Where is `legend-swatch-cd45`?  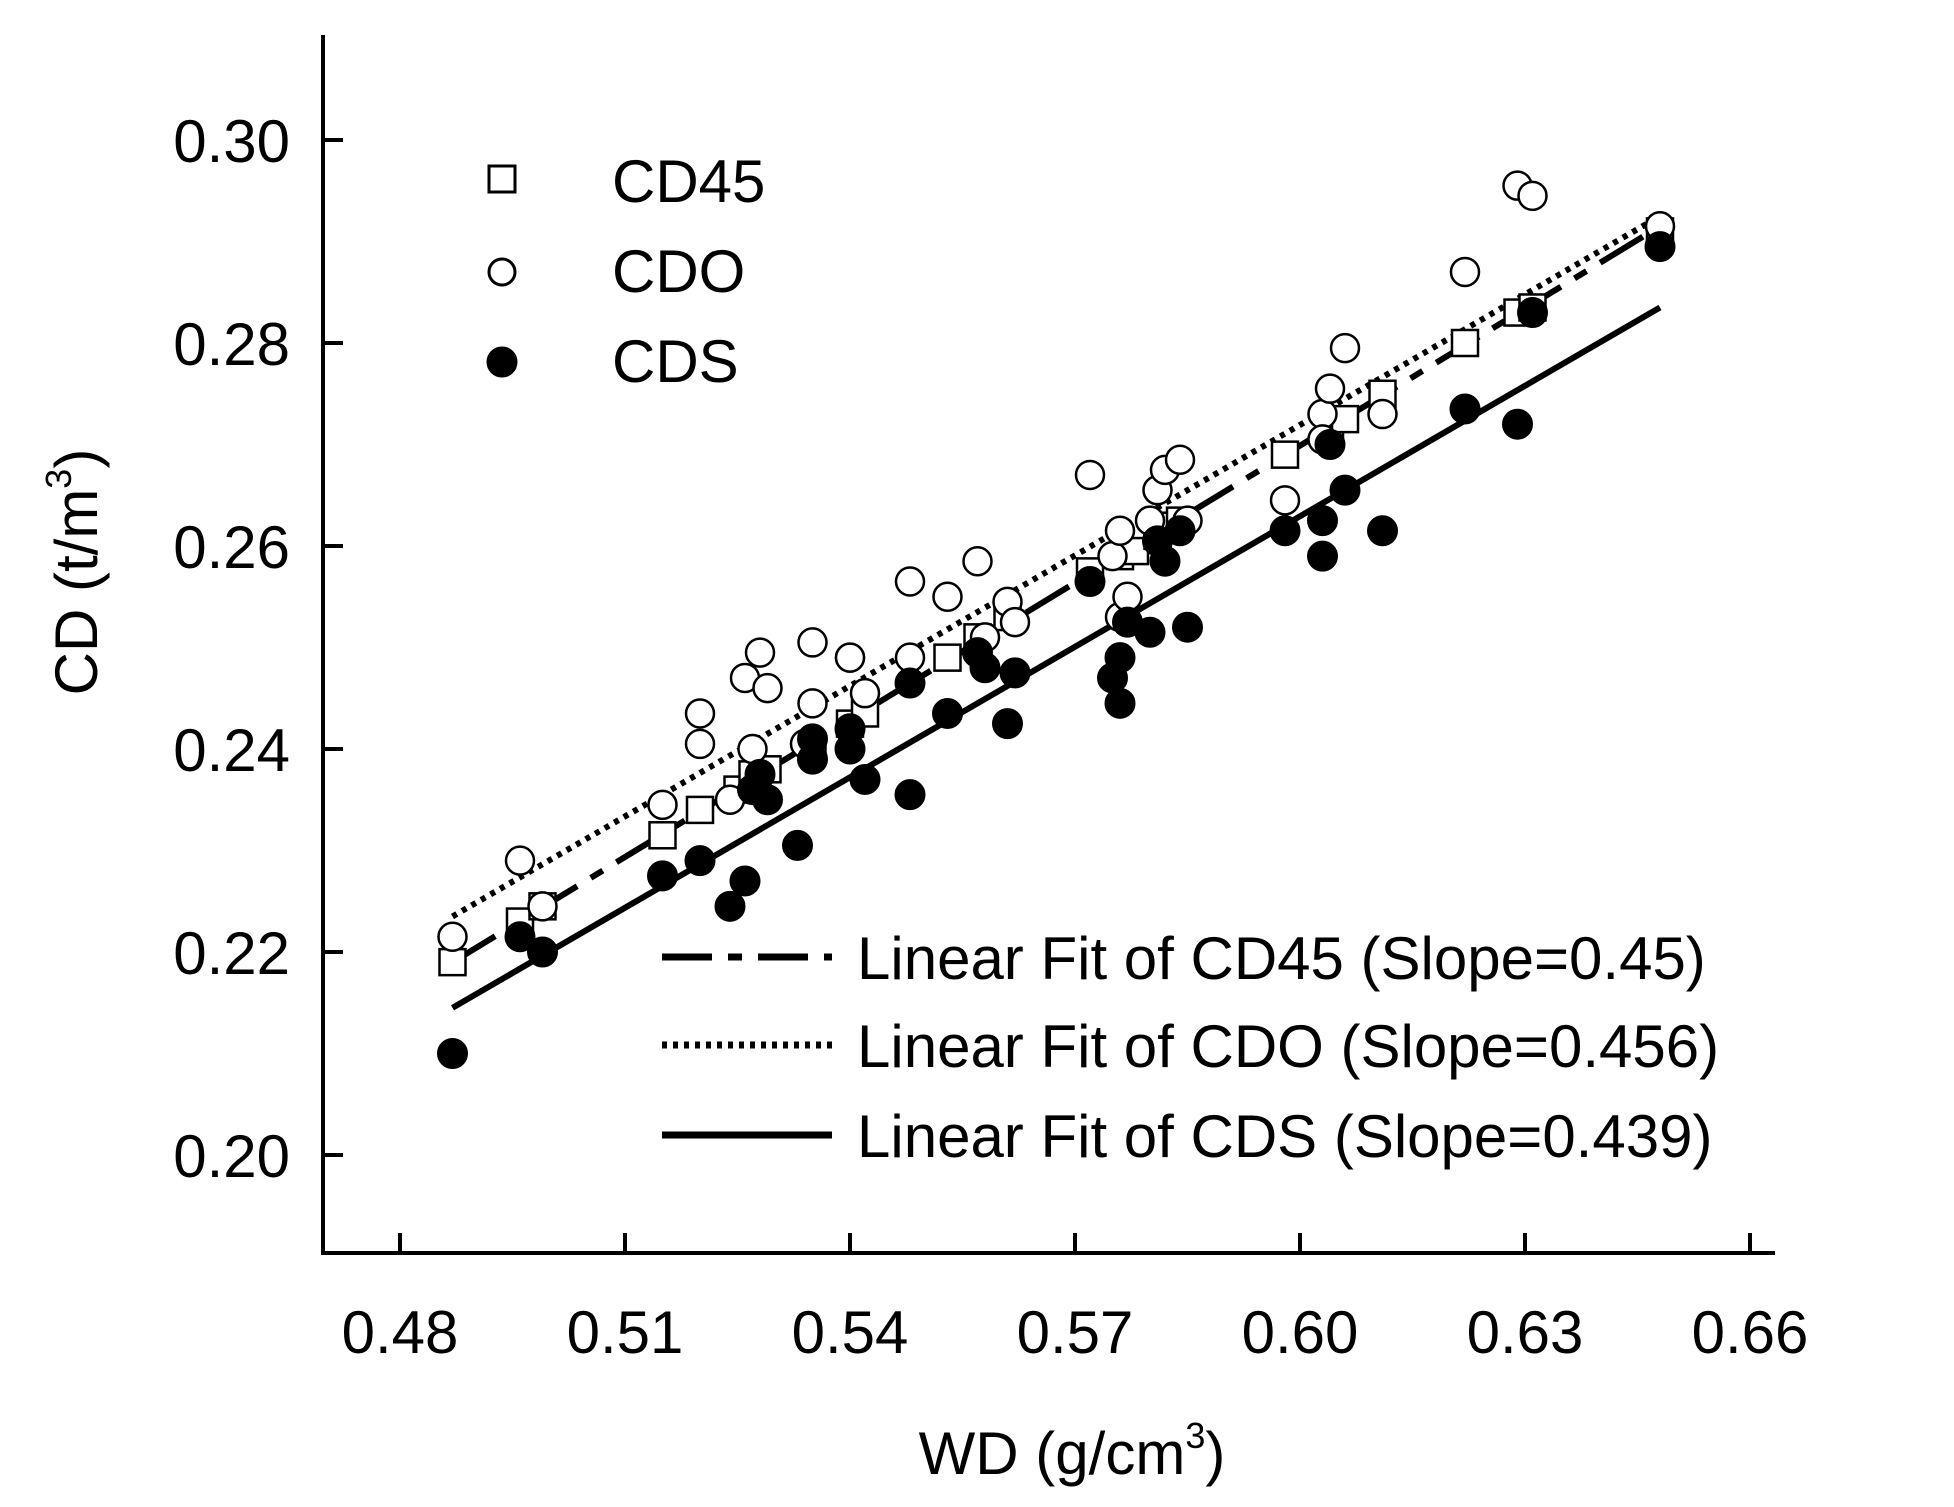 legend-swatch-cd45 is located at coordinates (502, 179).